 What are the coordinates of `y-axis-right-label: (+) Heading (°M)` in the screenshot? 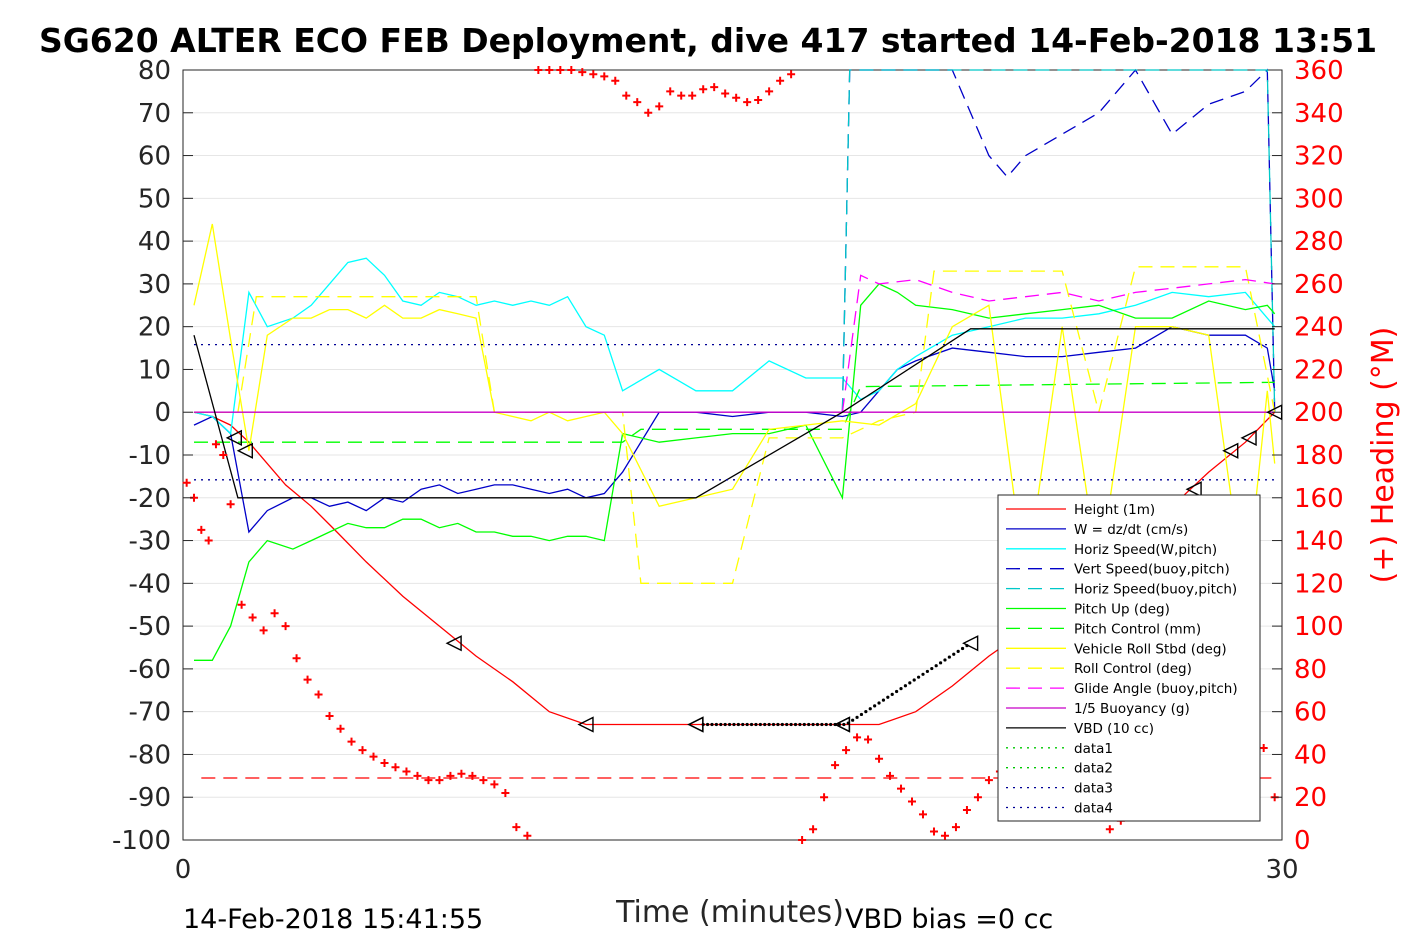 It's located at (1383, 455).